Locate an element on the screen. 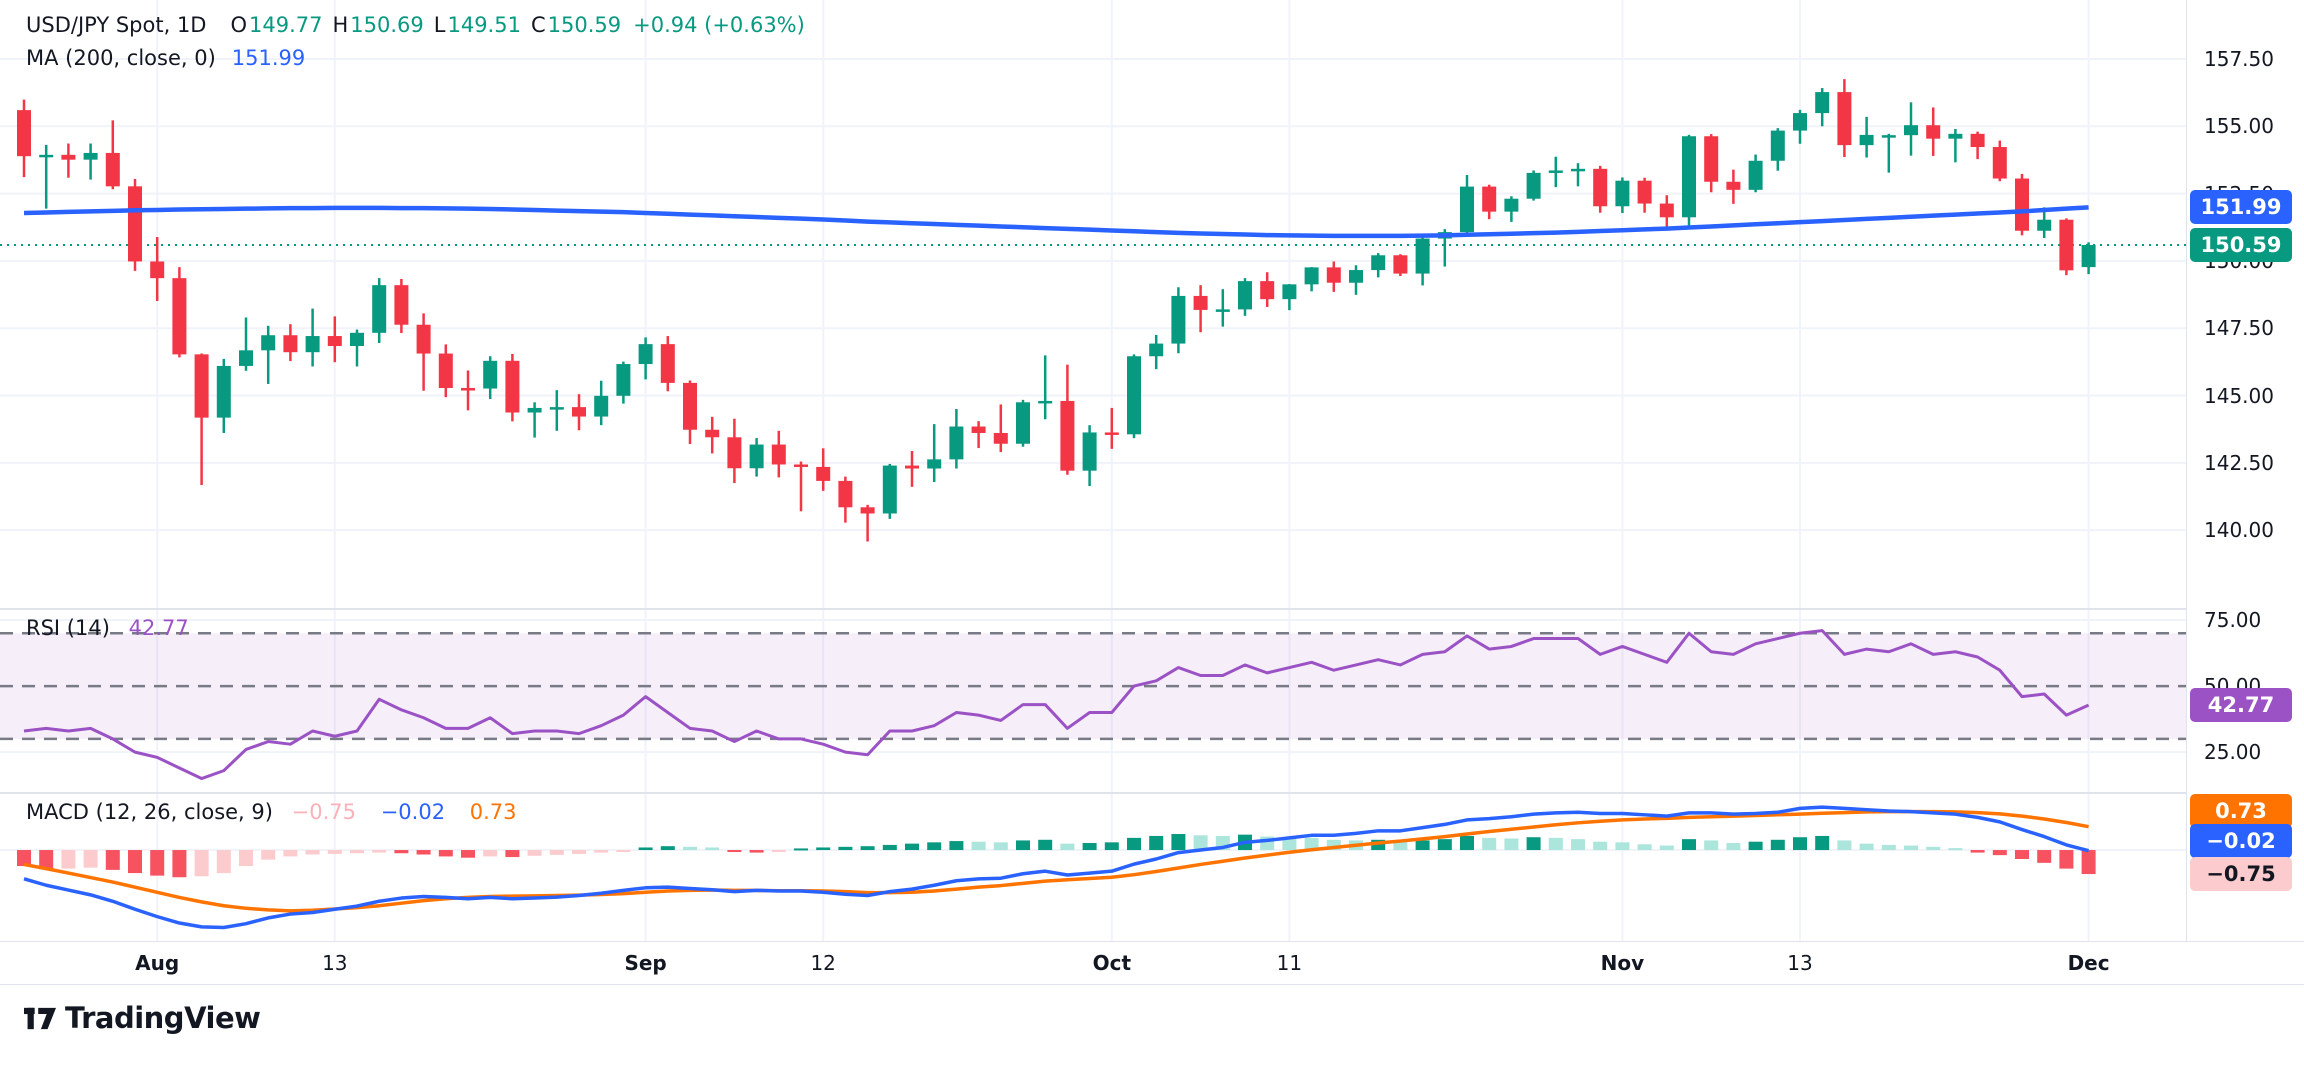 Image resolution: width=2304 pixels, height=1066 pixels. ma-title: MA (200, close, 0) is located at coordinates (121, 57).